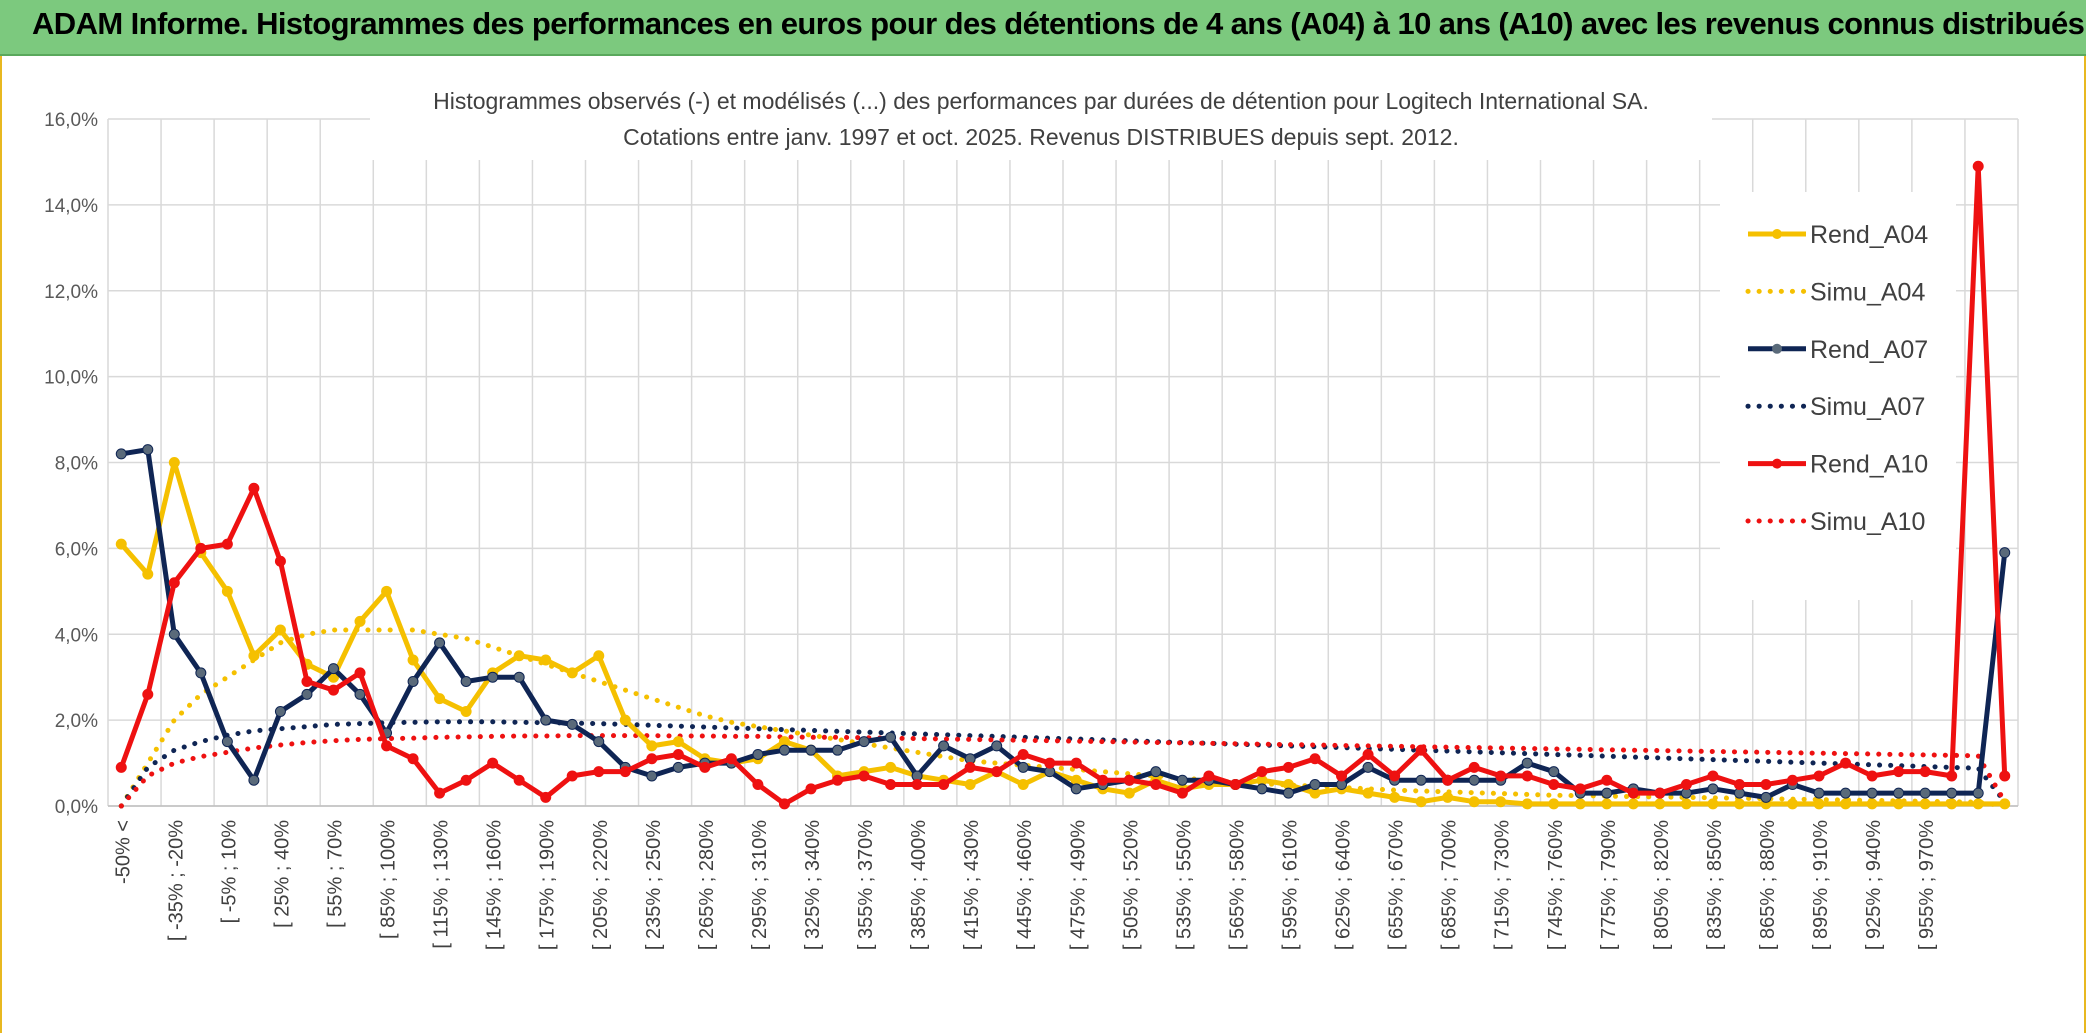 This screenshot has width=2086, height=1033. What do you see at coordinates (1450, 885) in the screenshot?
I see `x-tick-label: [ 685% ; 700%` at bounding box center [1450, 885].